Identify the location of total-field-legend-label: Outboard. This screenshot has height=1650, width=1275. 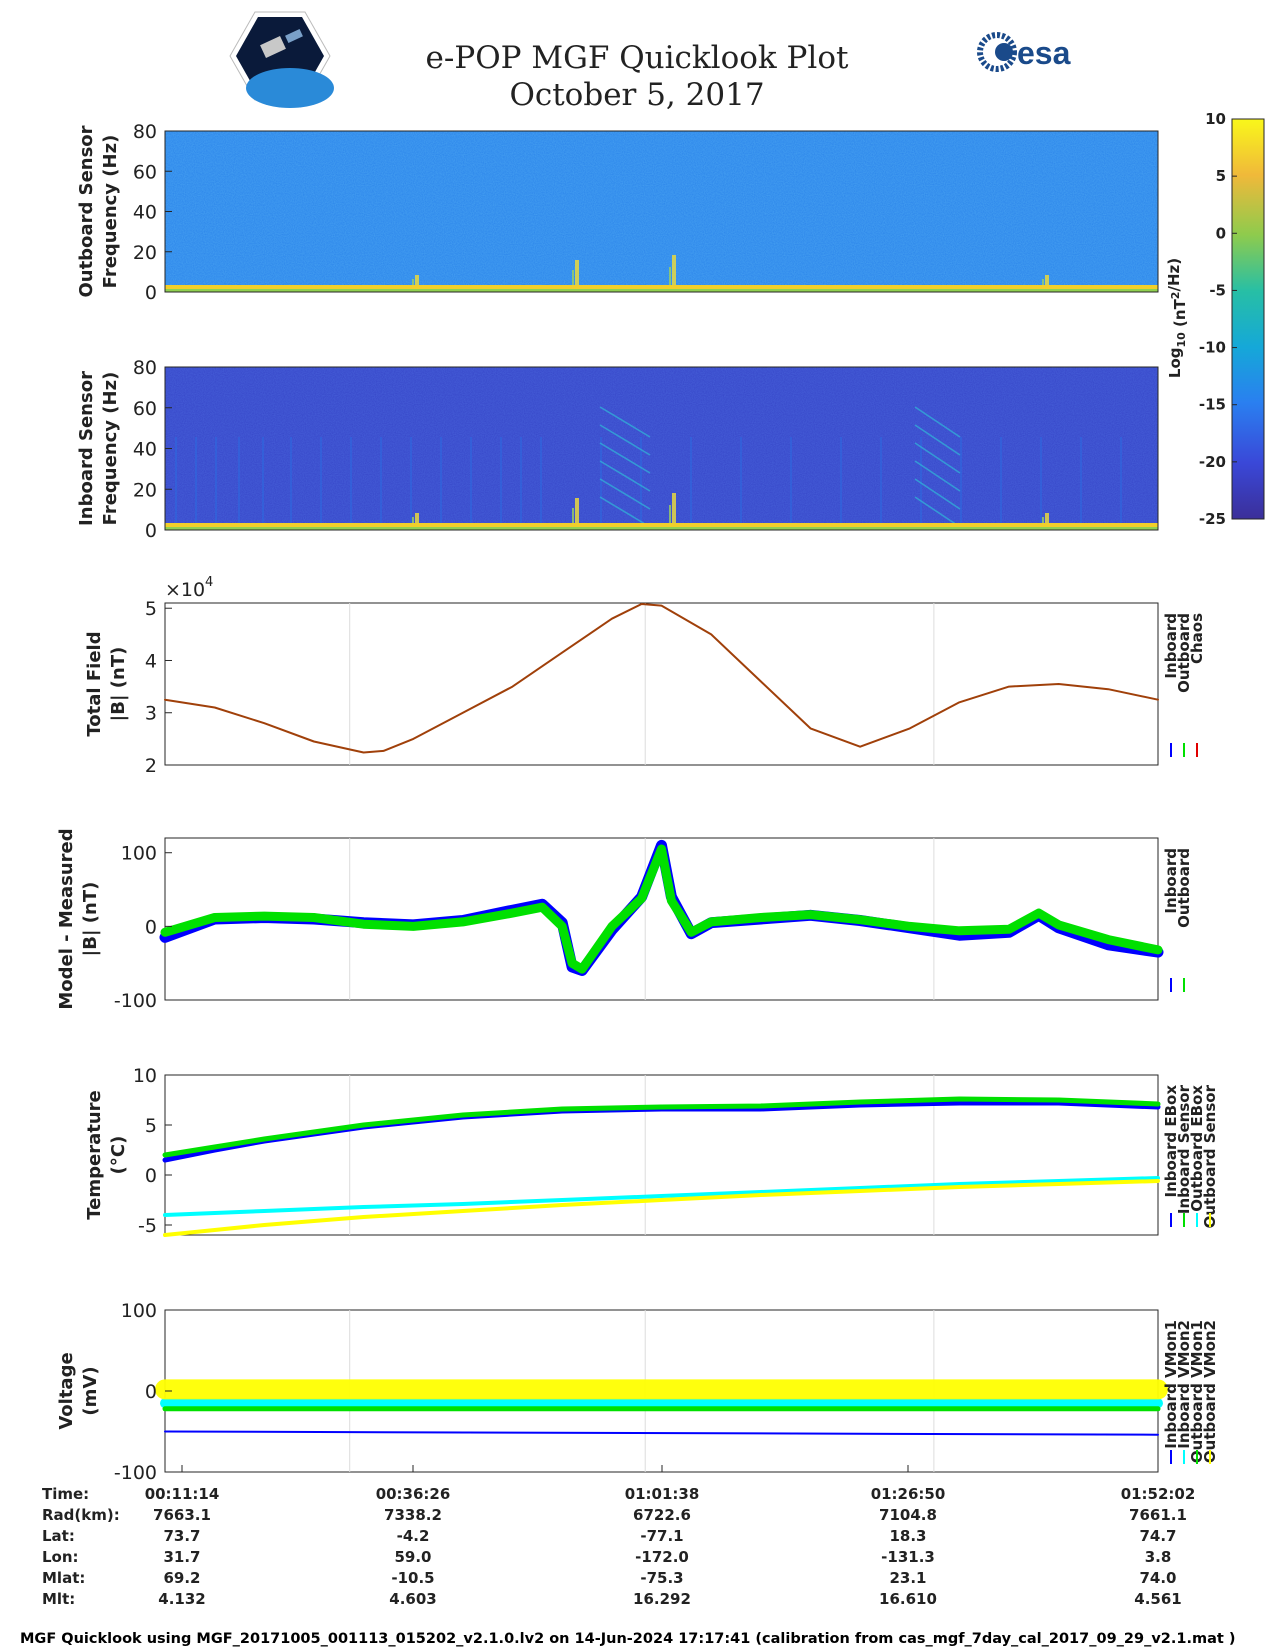
(1184, 653).